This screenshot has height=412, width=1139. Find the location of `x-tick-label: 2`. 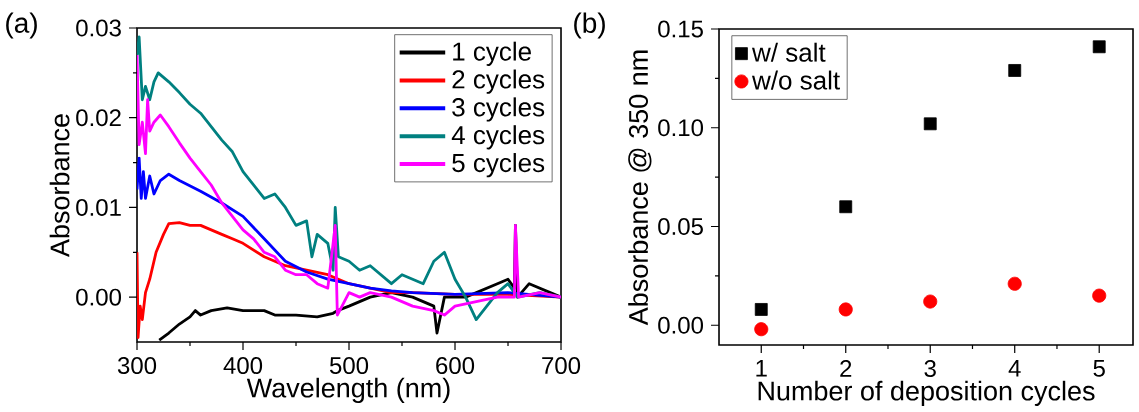

x-tick-label: 2 is located at coordinates (846, 368).